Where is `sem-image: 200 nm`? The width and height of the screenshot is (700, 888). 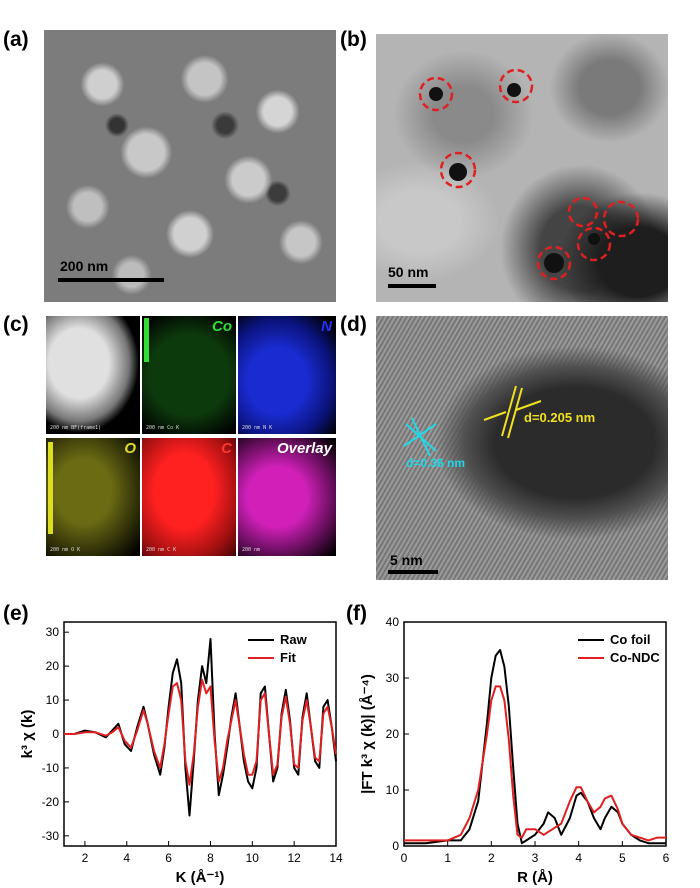
sem-image: 200 nm is located at coordinates (190, 166).